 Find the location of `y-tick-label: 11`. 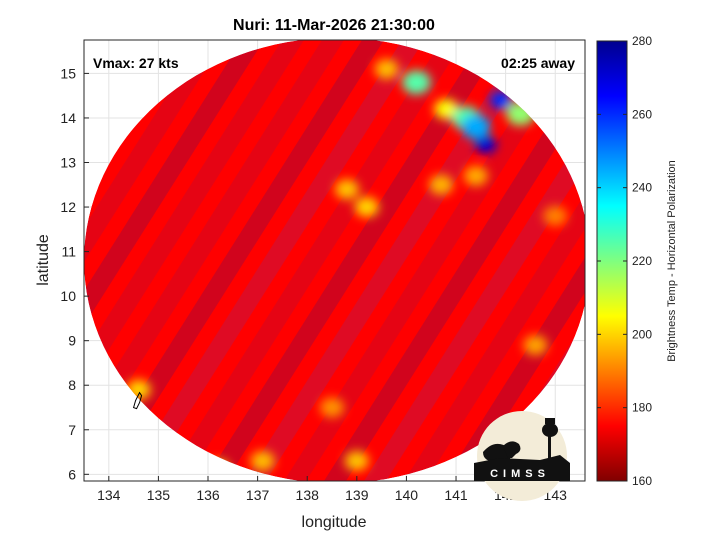

y-tick-label: 11 is located at coordinates (68, 252).